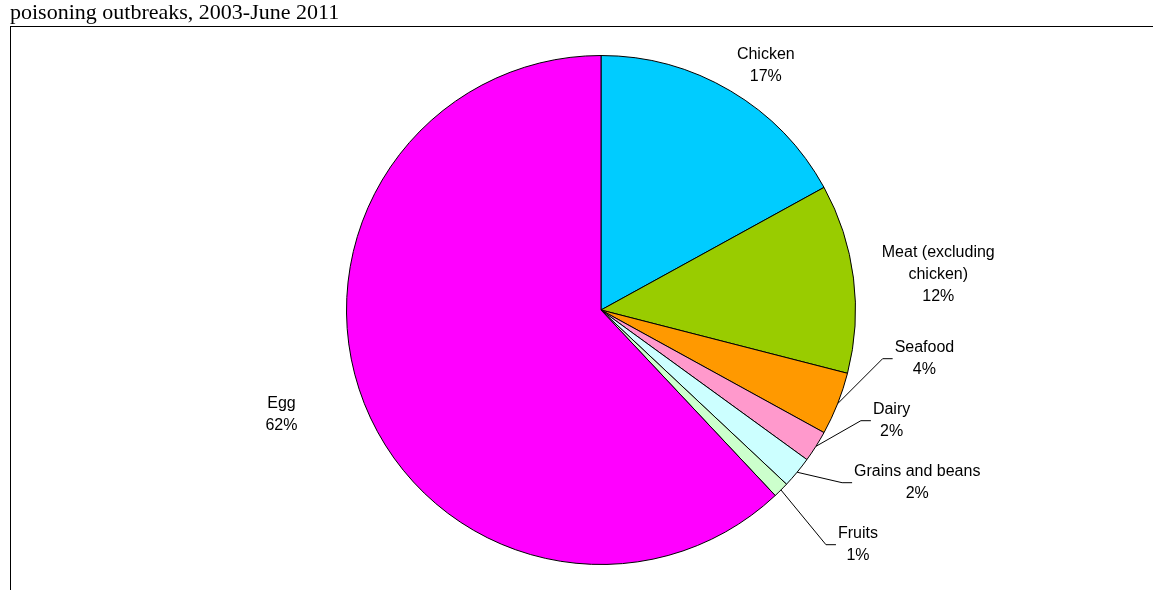  Describe the element at coordinates (917, 471) in the screenshot. I see `slice-label: Grains and beans` at that location.